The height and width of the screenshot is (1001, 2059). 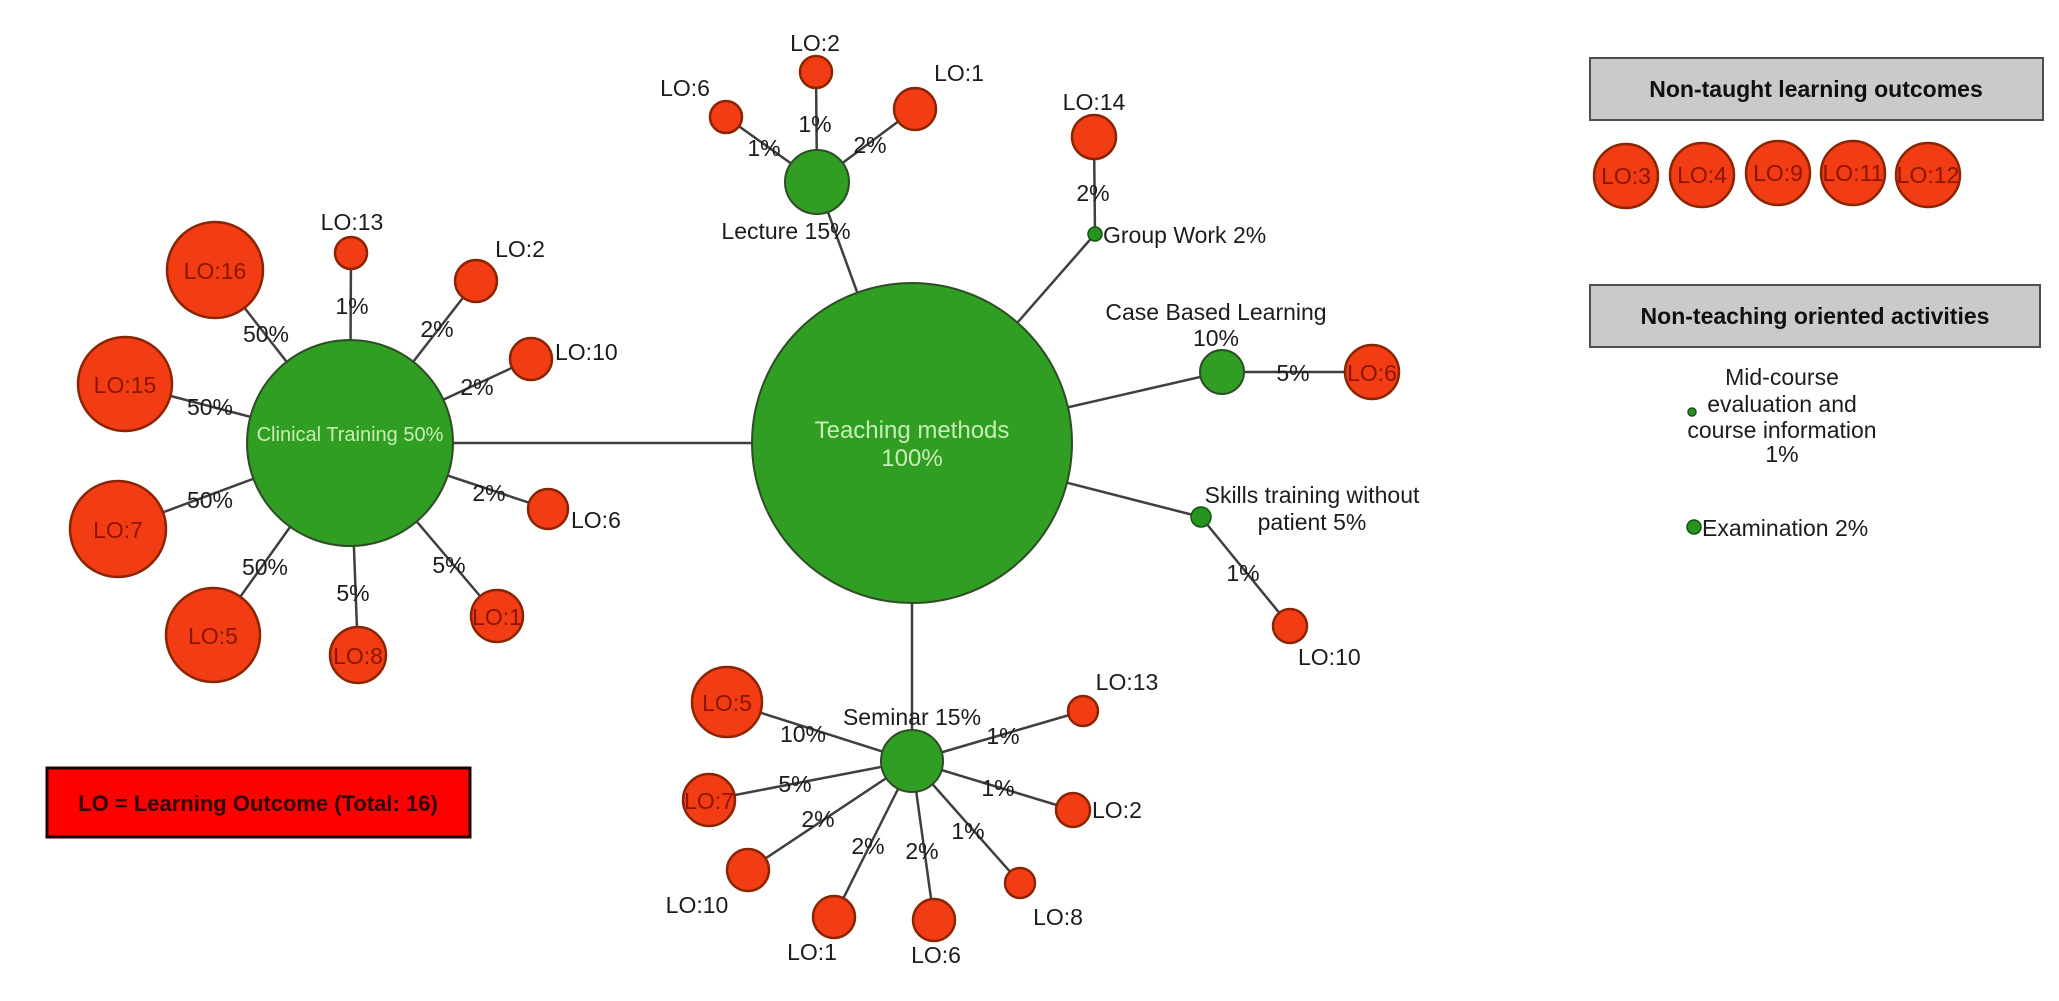 What do you see at coordinates (834, 917) in the screenshot?
I see `seminar-lo1-circle` at bounding box center [834, 917].